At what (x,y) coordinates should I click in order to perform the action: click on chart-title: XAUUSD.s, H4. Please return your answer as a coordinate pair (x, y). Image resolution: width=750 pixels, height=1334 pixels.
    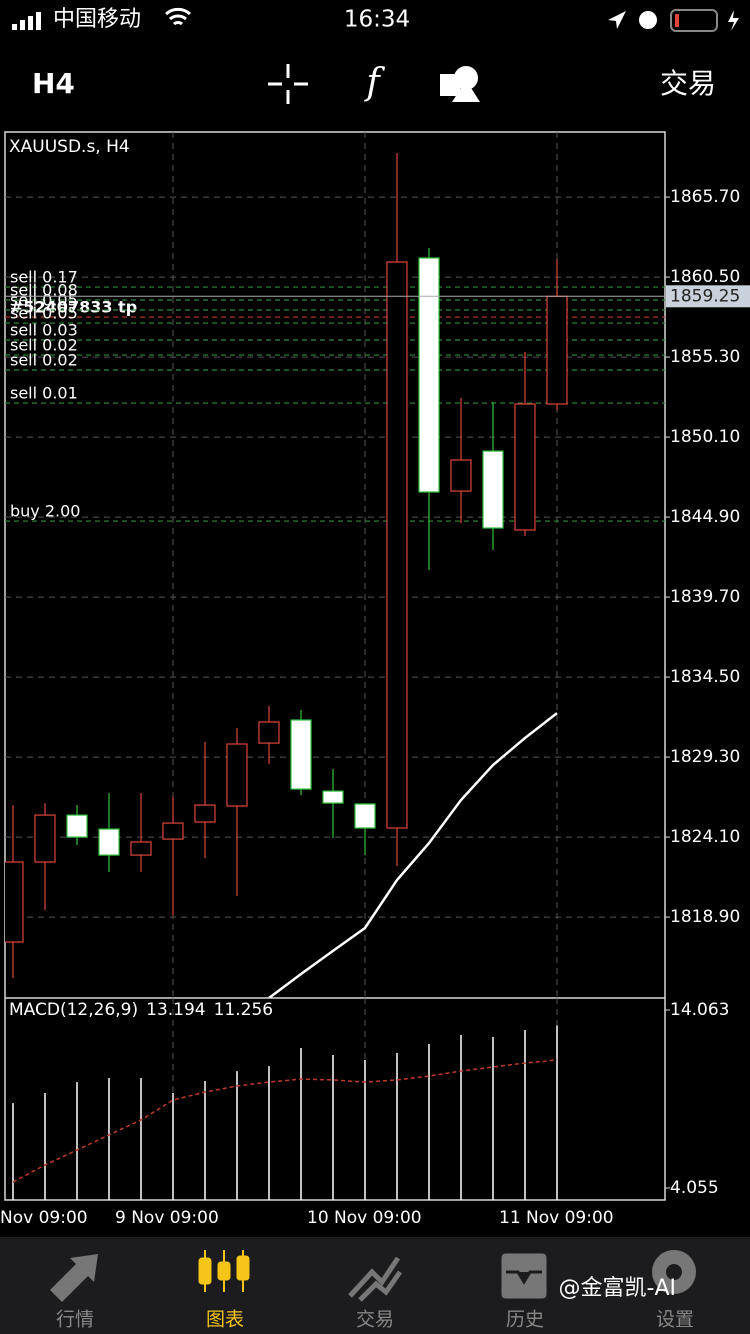
    Looking at the image, I should click on (69, 147).